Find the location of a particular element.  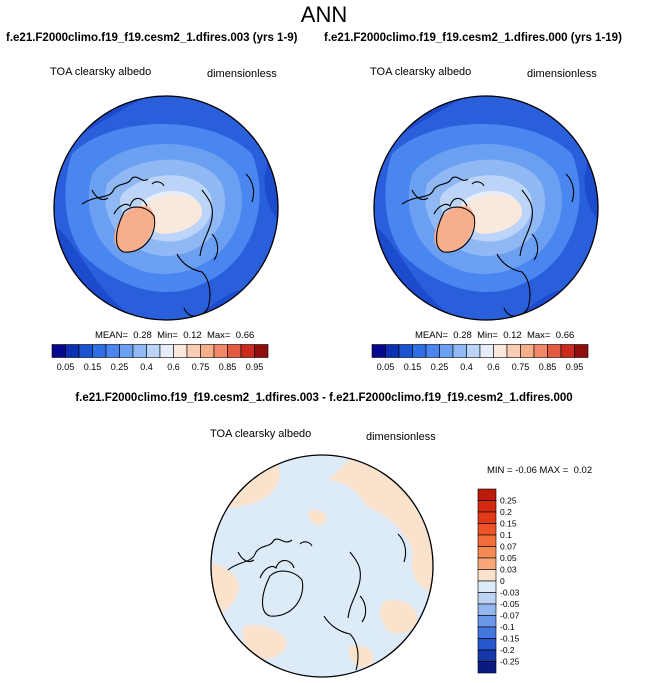

colorbar-tick-label: -0.1 is located at coordinates (507, 627).